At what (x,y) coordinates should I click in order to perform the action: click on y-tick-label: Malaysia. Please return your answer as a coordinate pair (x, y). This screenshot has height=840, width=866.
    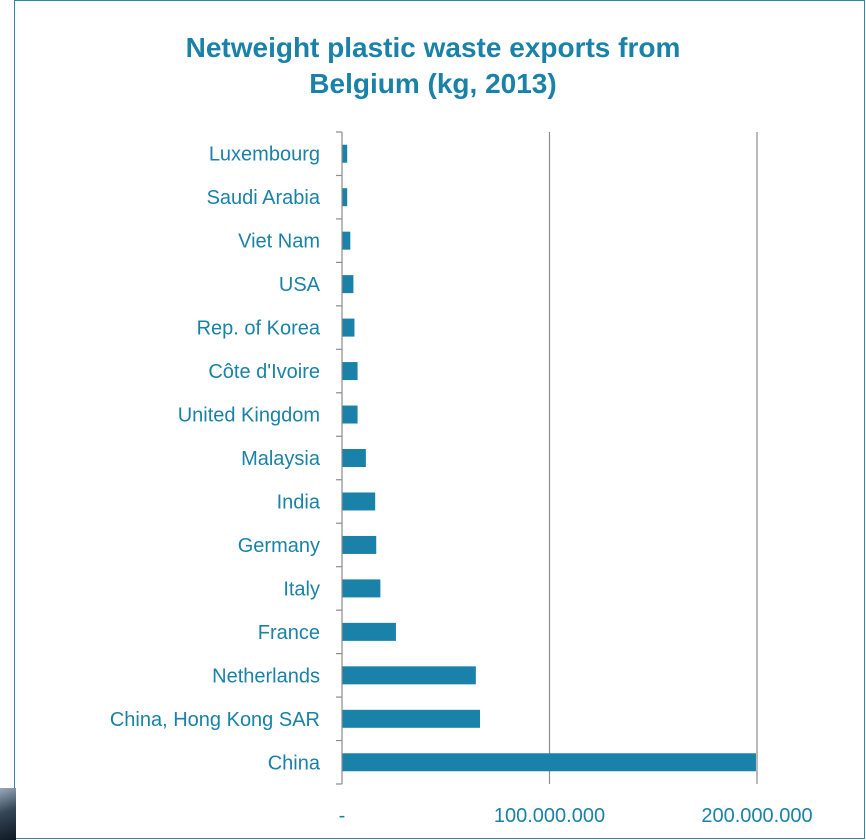
    Looking at the image, I should click on (281, 459).